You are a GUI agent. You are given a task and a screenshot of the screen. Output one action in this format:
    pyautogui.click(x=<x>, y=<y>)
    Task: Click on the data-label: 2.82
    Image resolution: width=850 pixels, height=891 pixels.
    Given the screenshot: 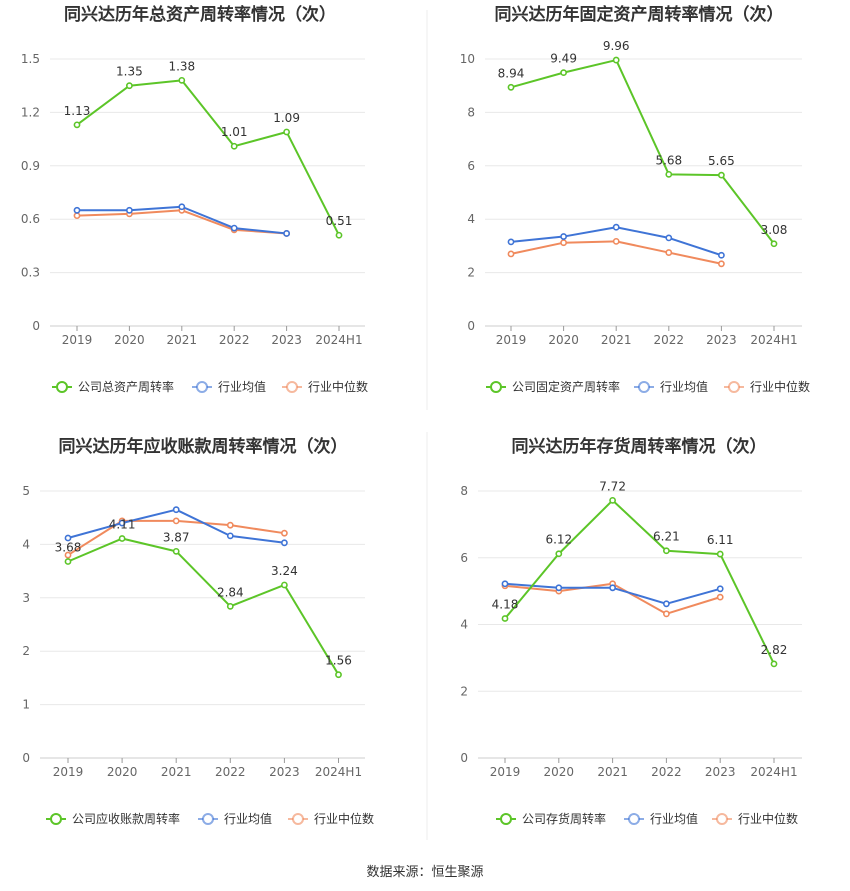 What is the action you would take?
    pyautogui.click(x=774, y=650)
    